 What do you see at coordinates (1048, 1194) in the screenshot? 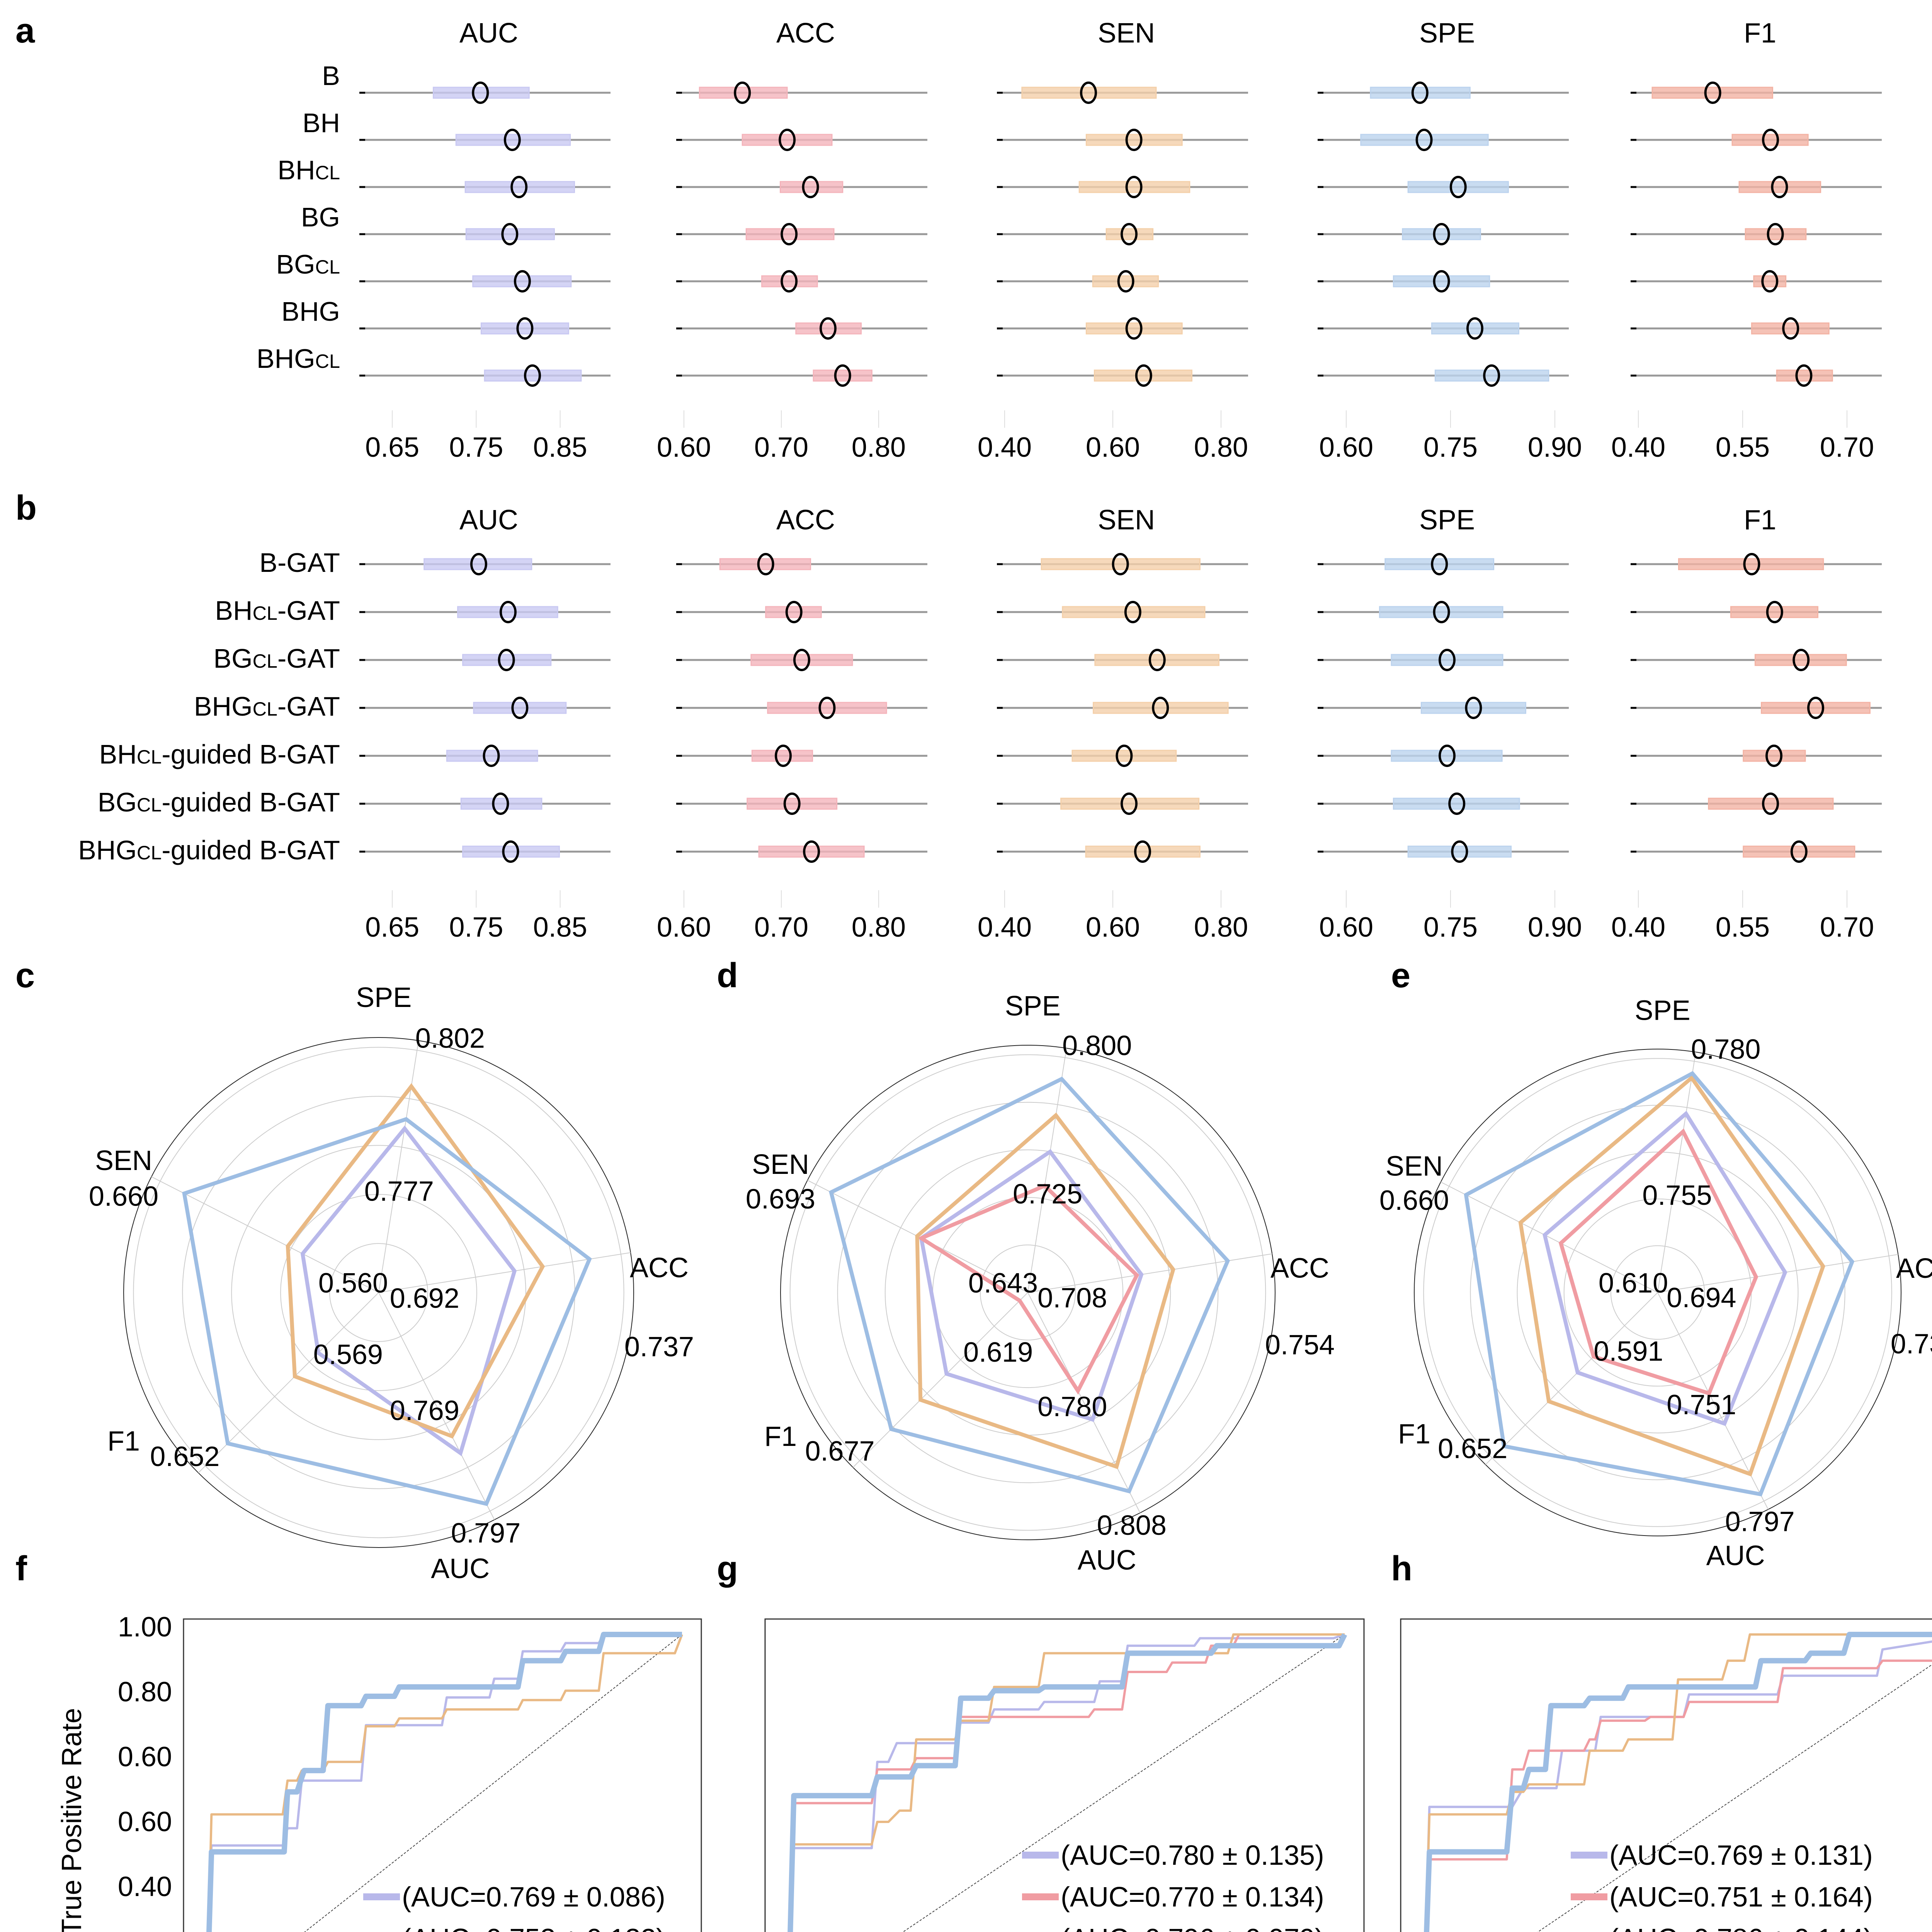
I see `radar-min-value: 0.725` at bounding box center [1048, 1194].